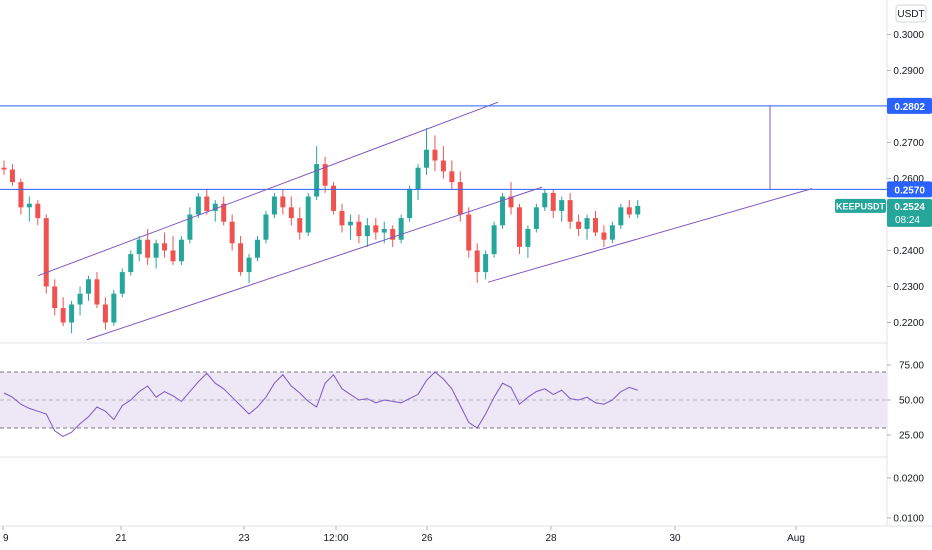  What do you see at coordinates (905, 401) in the screenshot?
I see `rsi-axis: 75.00 50.00 25.00` at bounding box center [905, 401].